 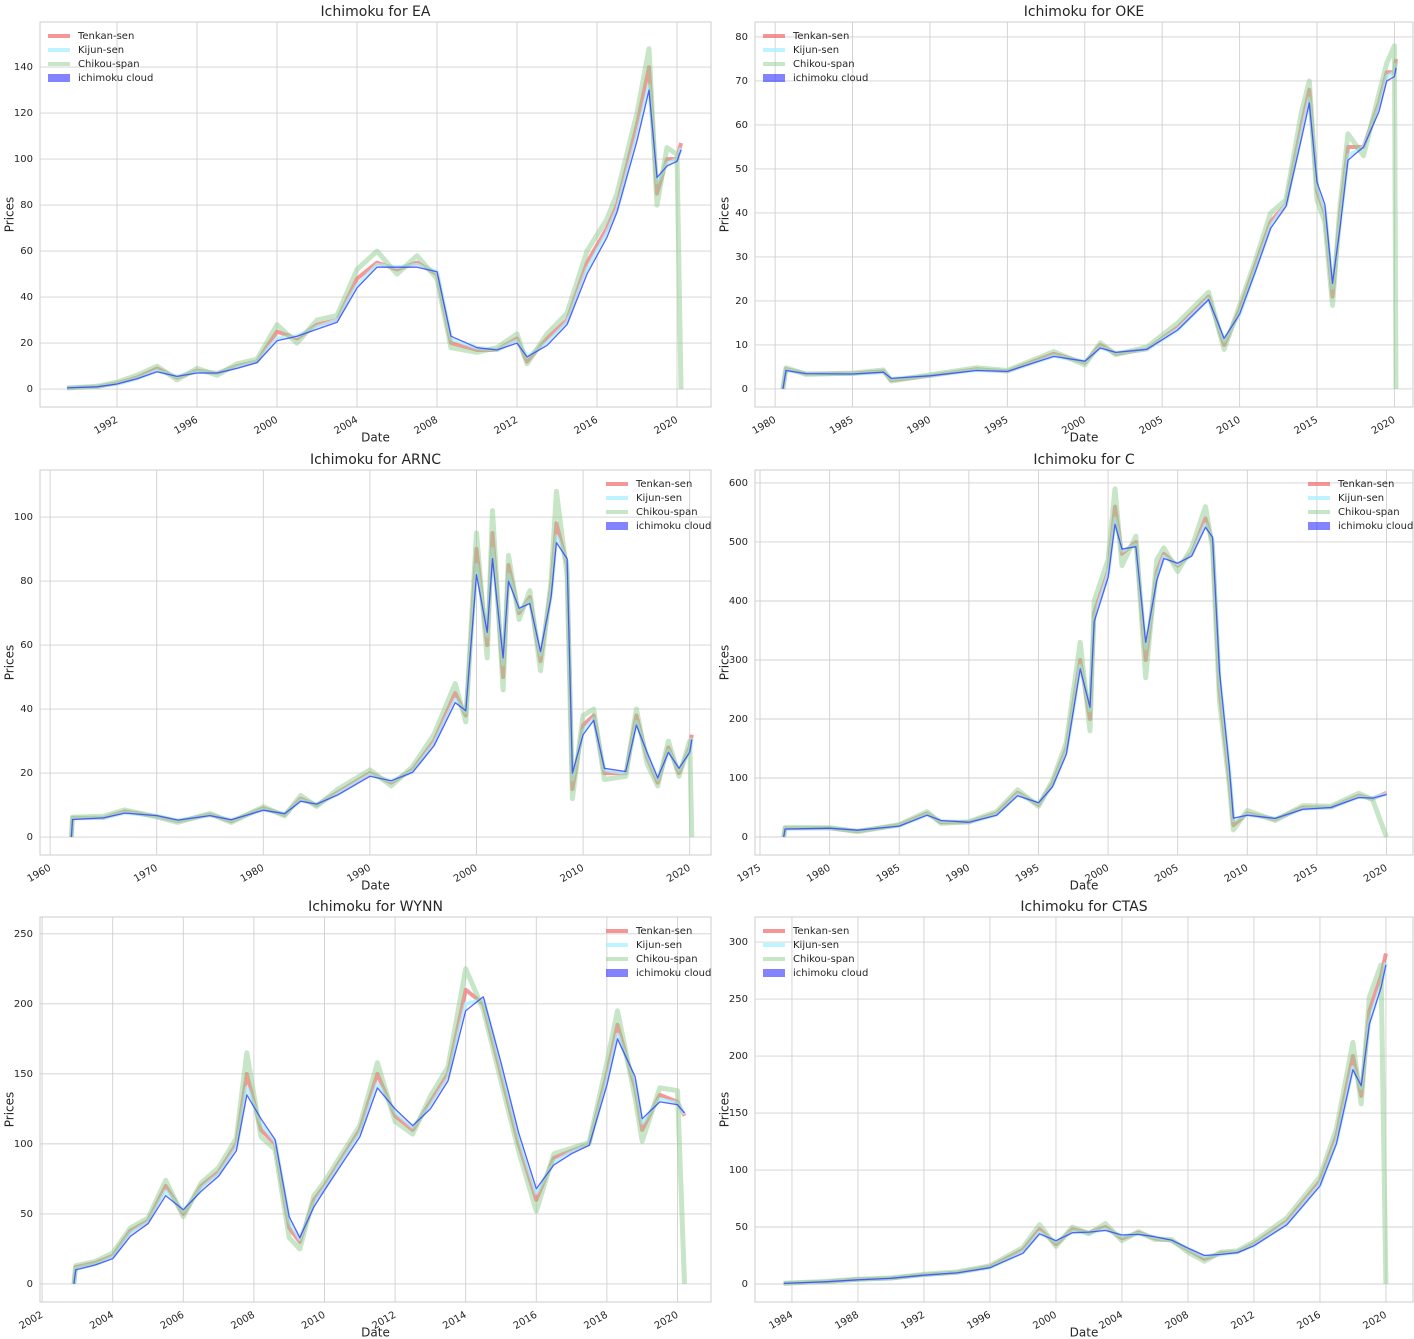 I want to click on plot-area, so click(x=1084, y=1109).